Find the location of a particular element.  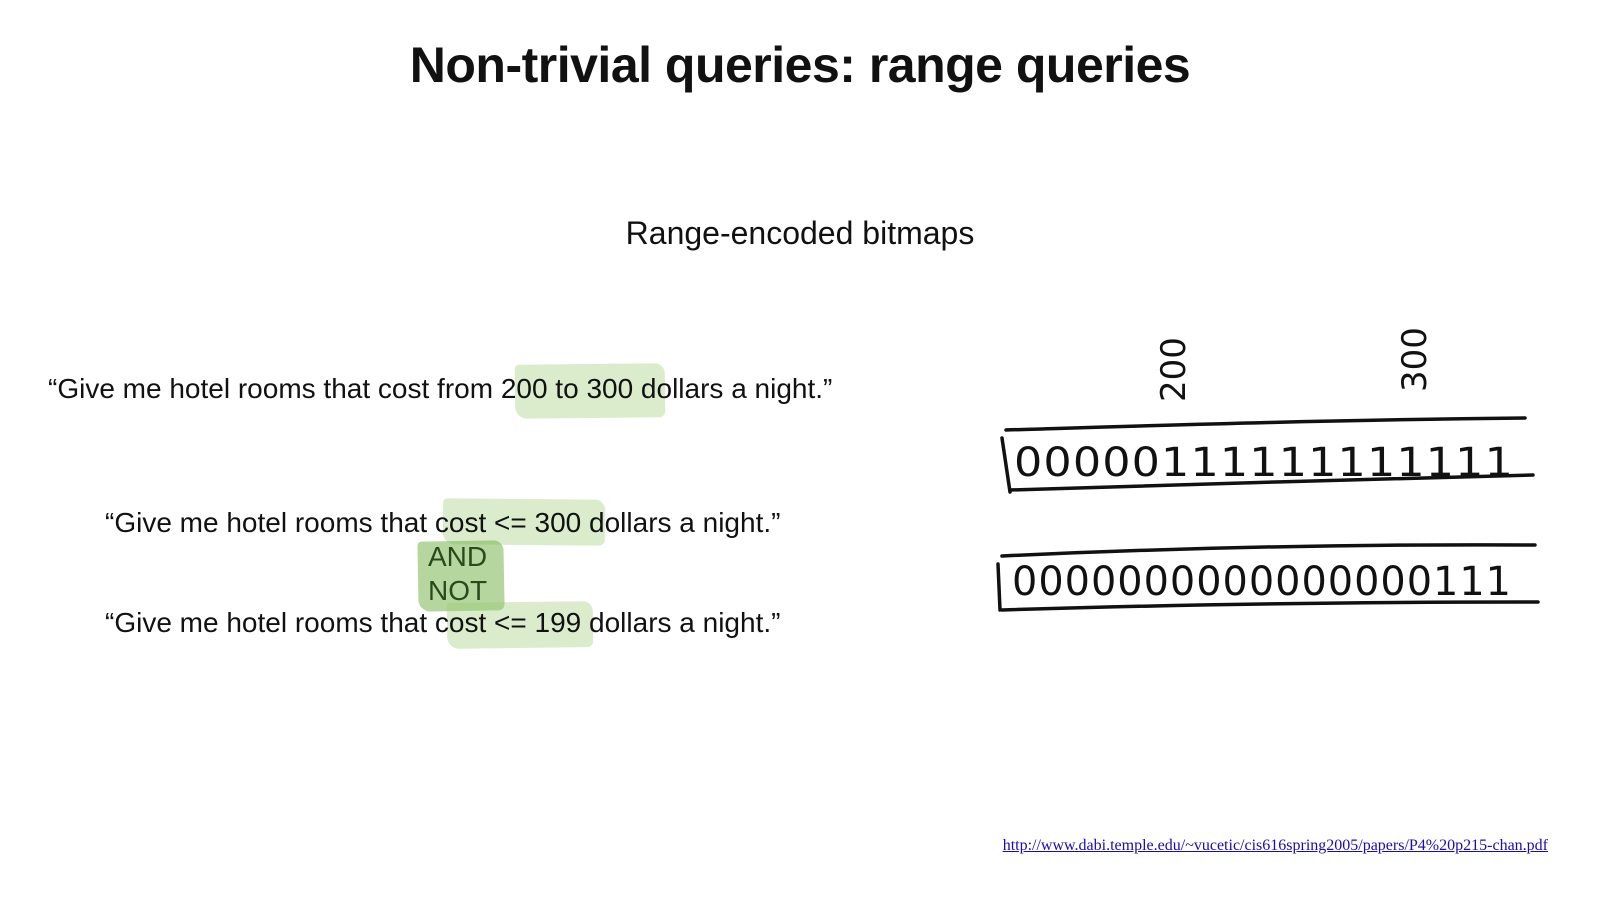

bitmap1-top-line is located at coordinates (1265, 424).